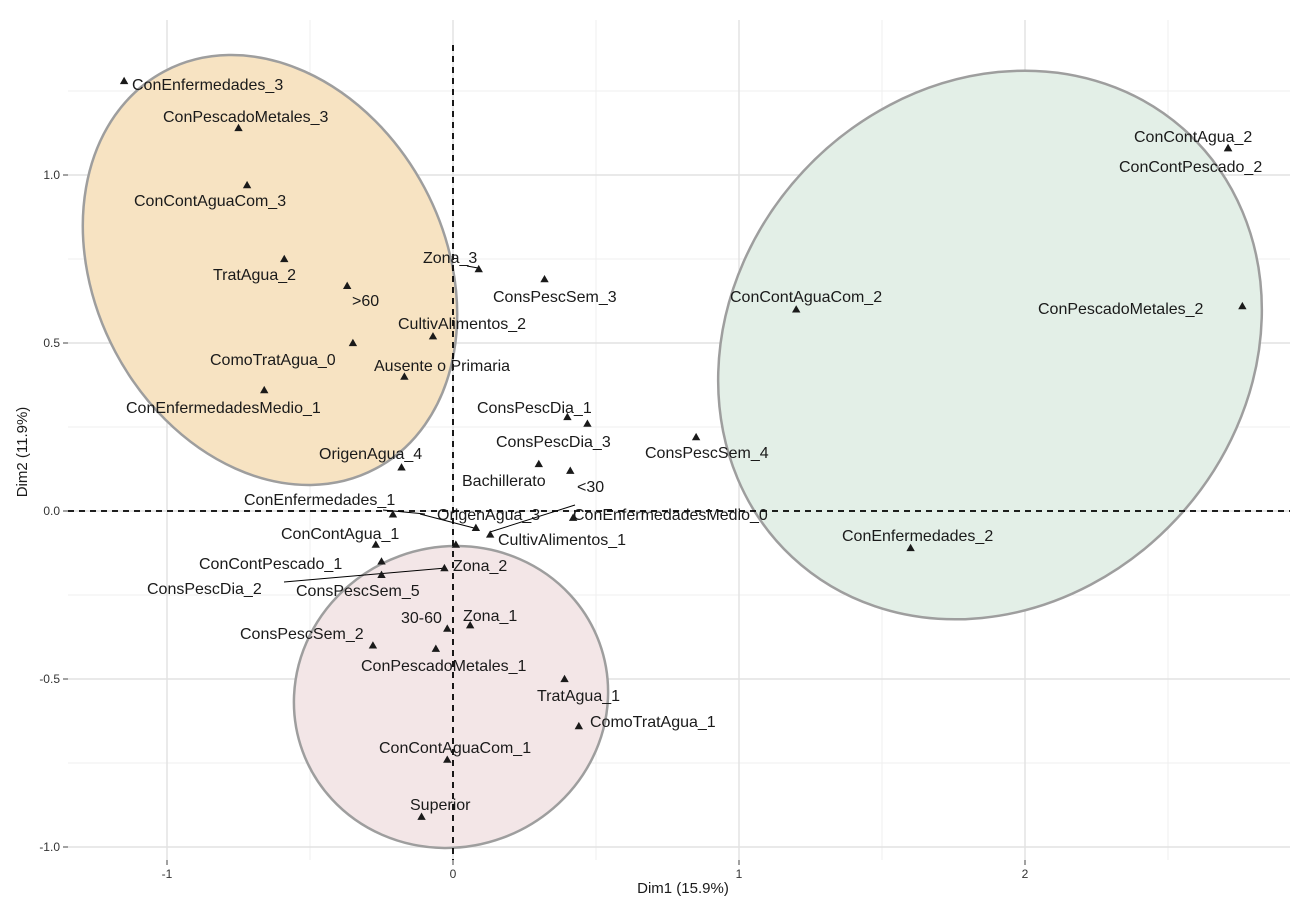  Describe the element at coordinates (365, 301) in the screenshot. I see `point-label: >60` at that location.